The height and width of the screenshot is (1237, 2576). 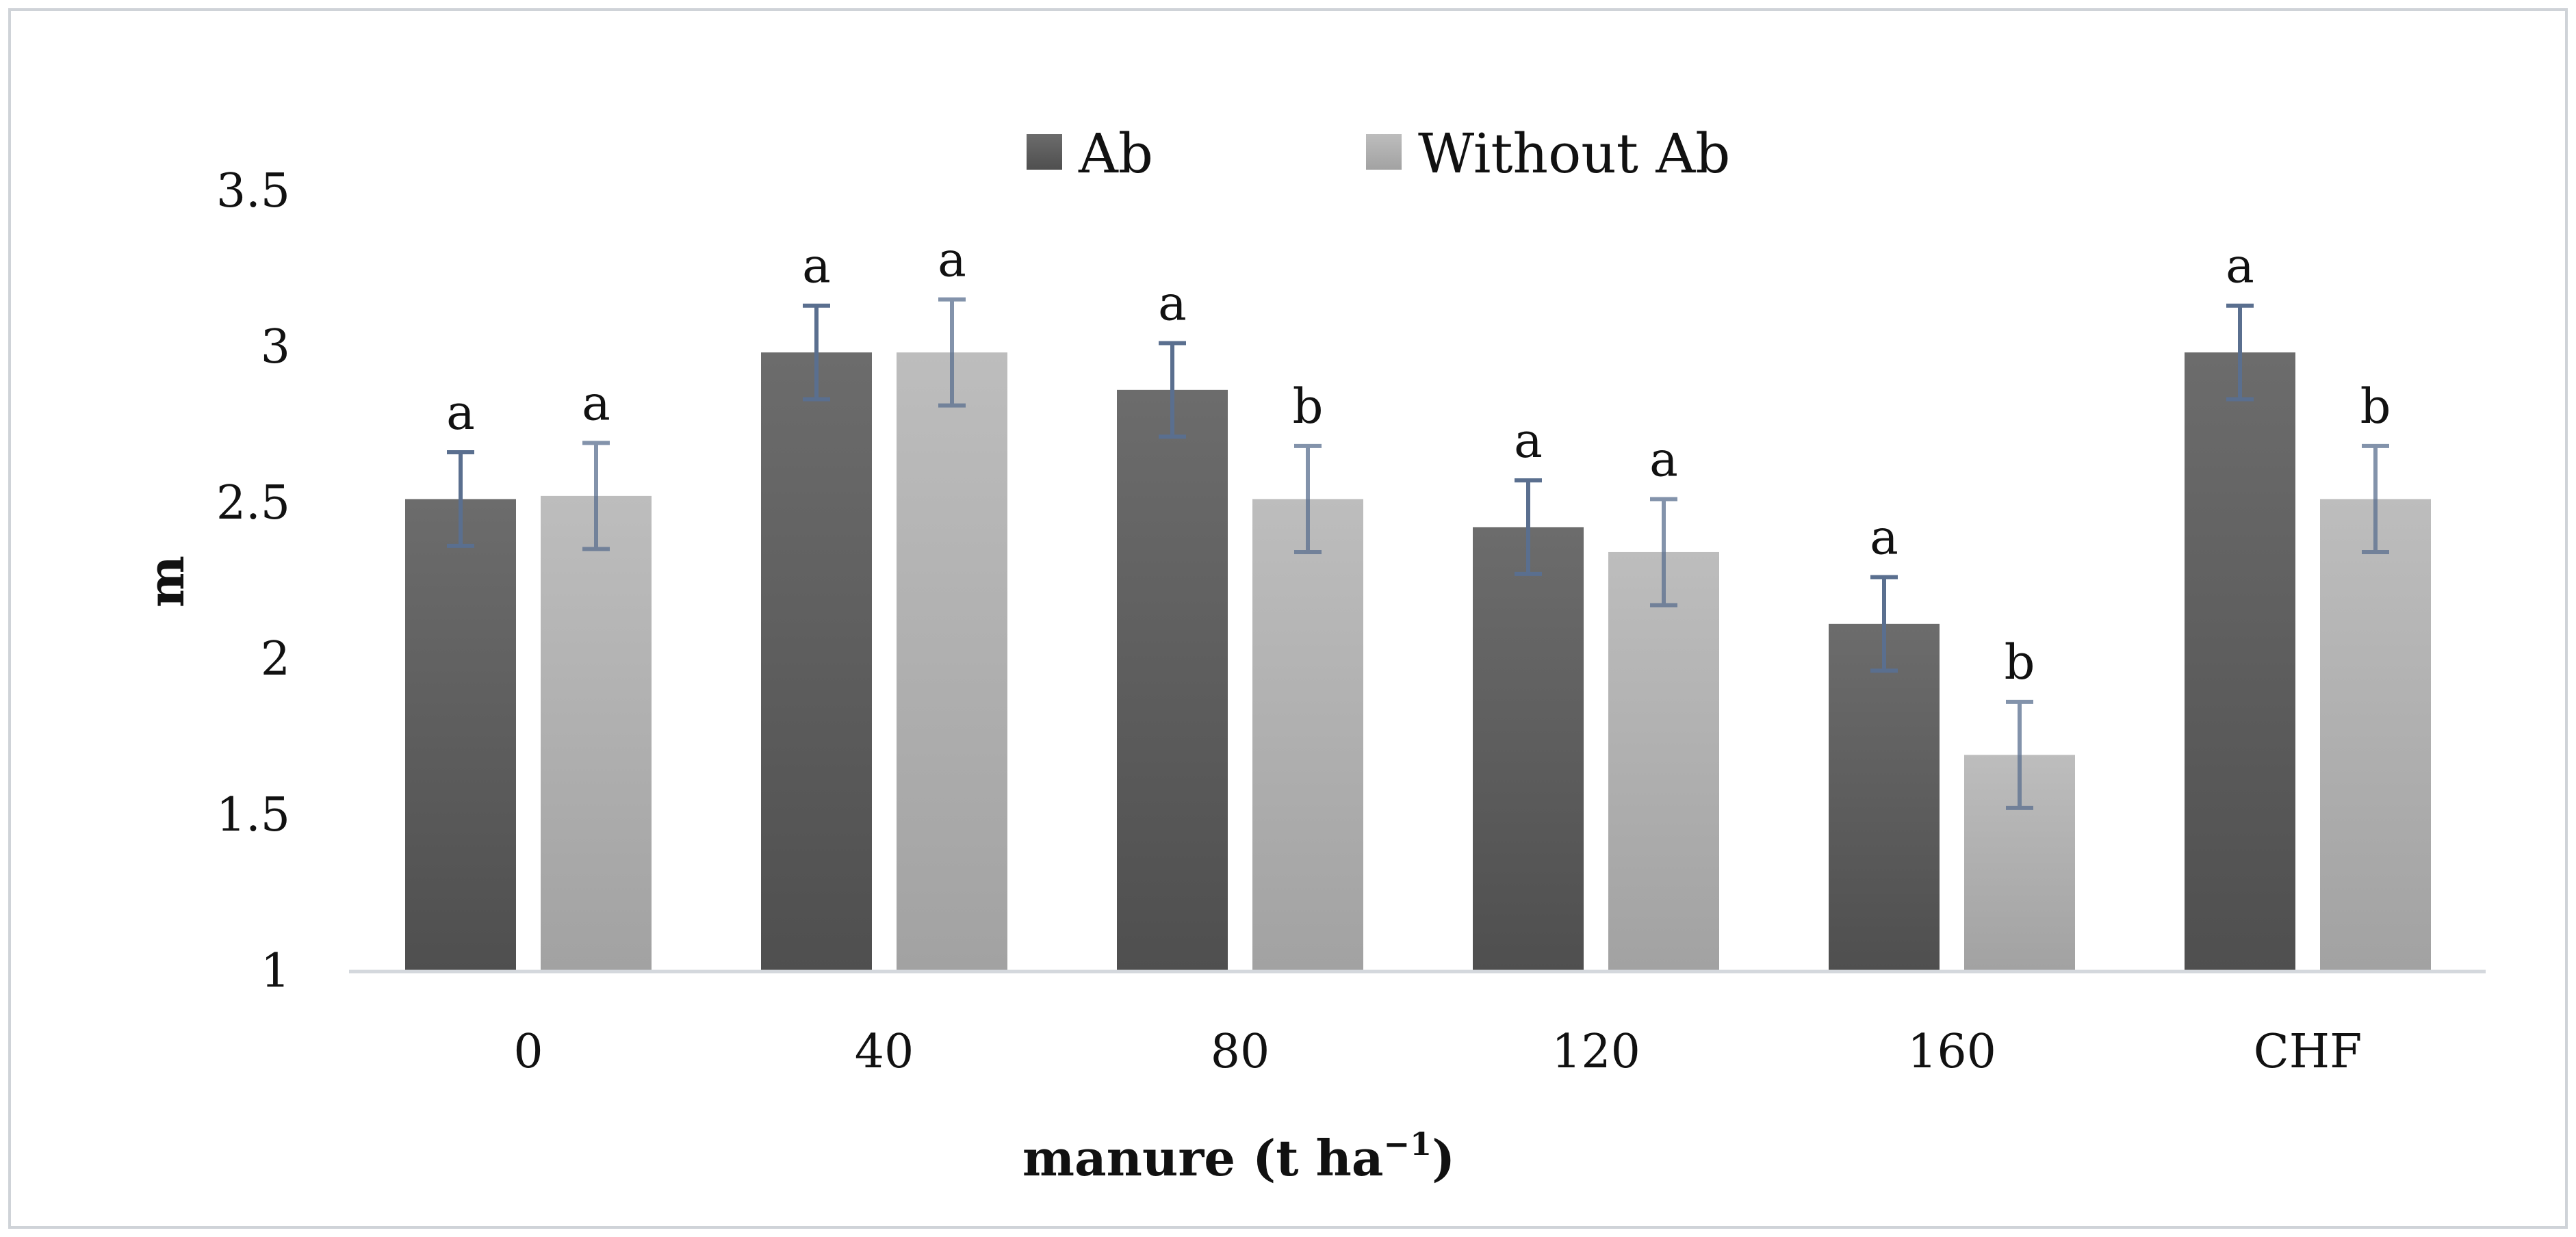 What do you see at coordinates (1203, 1158) in the screenshot?
I see `x-axis-title-main: manure (t ha` at bounding box center [1203, 1158].